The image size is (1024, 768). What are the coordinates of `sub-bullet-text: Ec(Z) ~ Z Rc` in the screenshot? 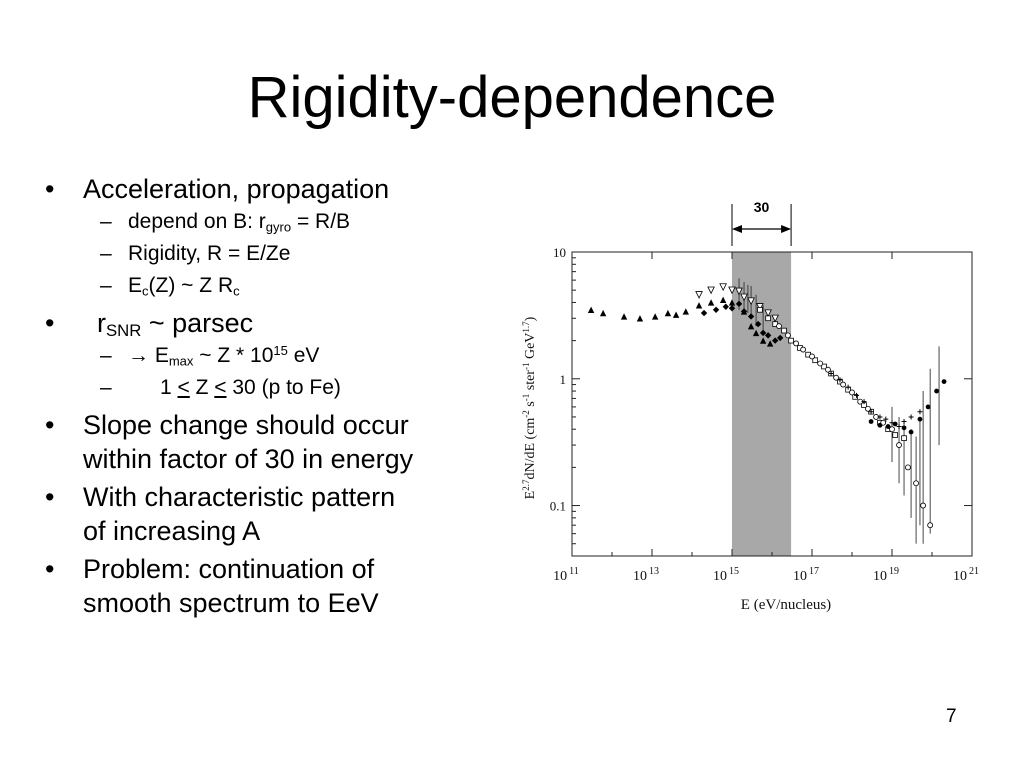 It's located at (184, 286).